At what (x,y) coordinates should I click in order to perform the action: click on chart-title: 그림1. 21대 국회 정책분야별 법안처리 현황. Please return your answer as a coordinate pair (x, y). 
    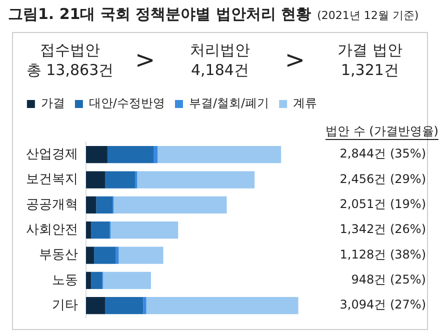
    Looking at the image, I should click on (160, 14).